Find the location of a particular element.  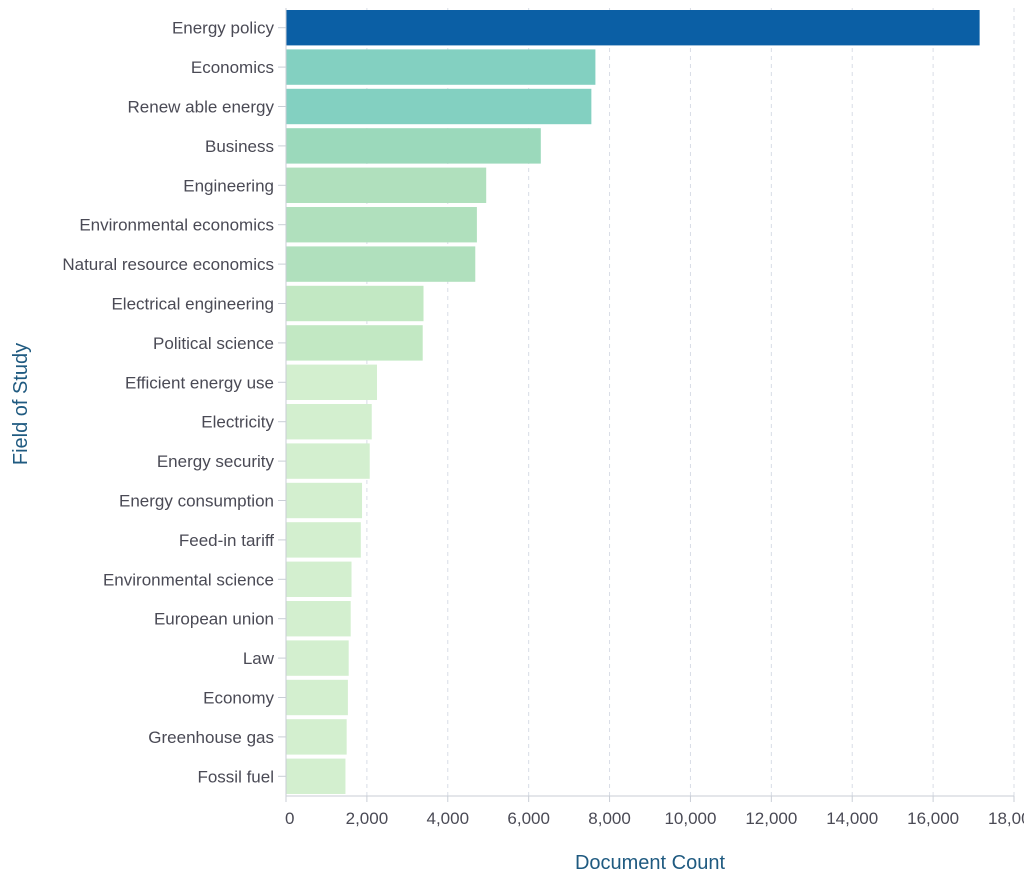

category-label: Energy security is located at coordinates (216, 461).